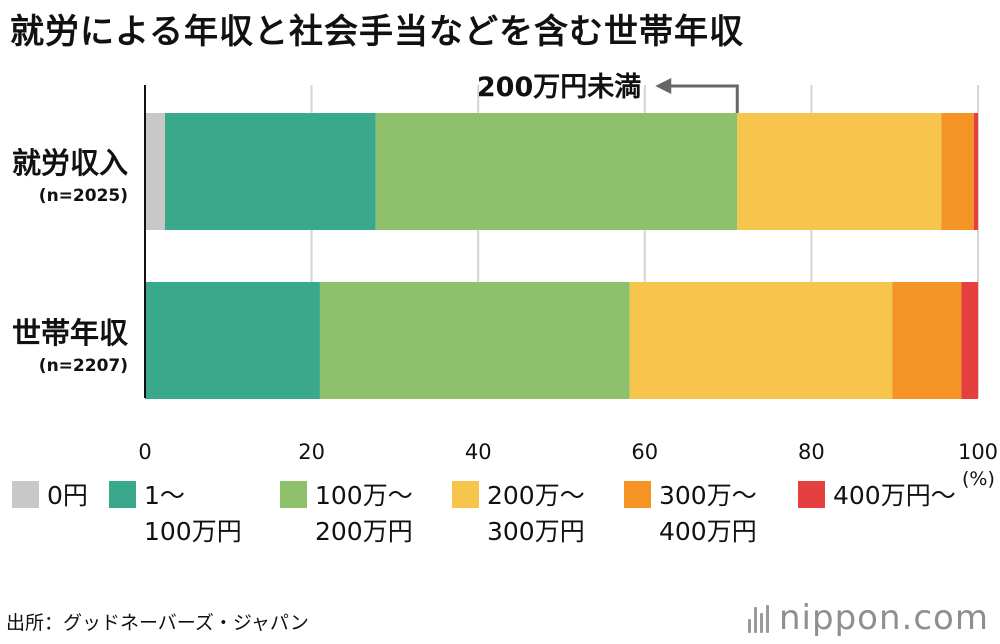 This screenshot has width=1000, height=644. I want to click on legend-item-0yen: 0円, so click(50, 496).